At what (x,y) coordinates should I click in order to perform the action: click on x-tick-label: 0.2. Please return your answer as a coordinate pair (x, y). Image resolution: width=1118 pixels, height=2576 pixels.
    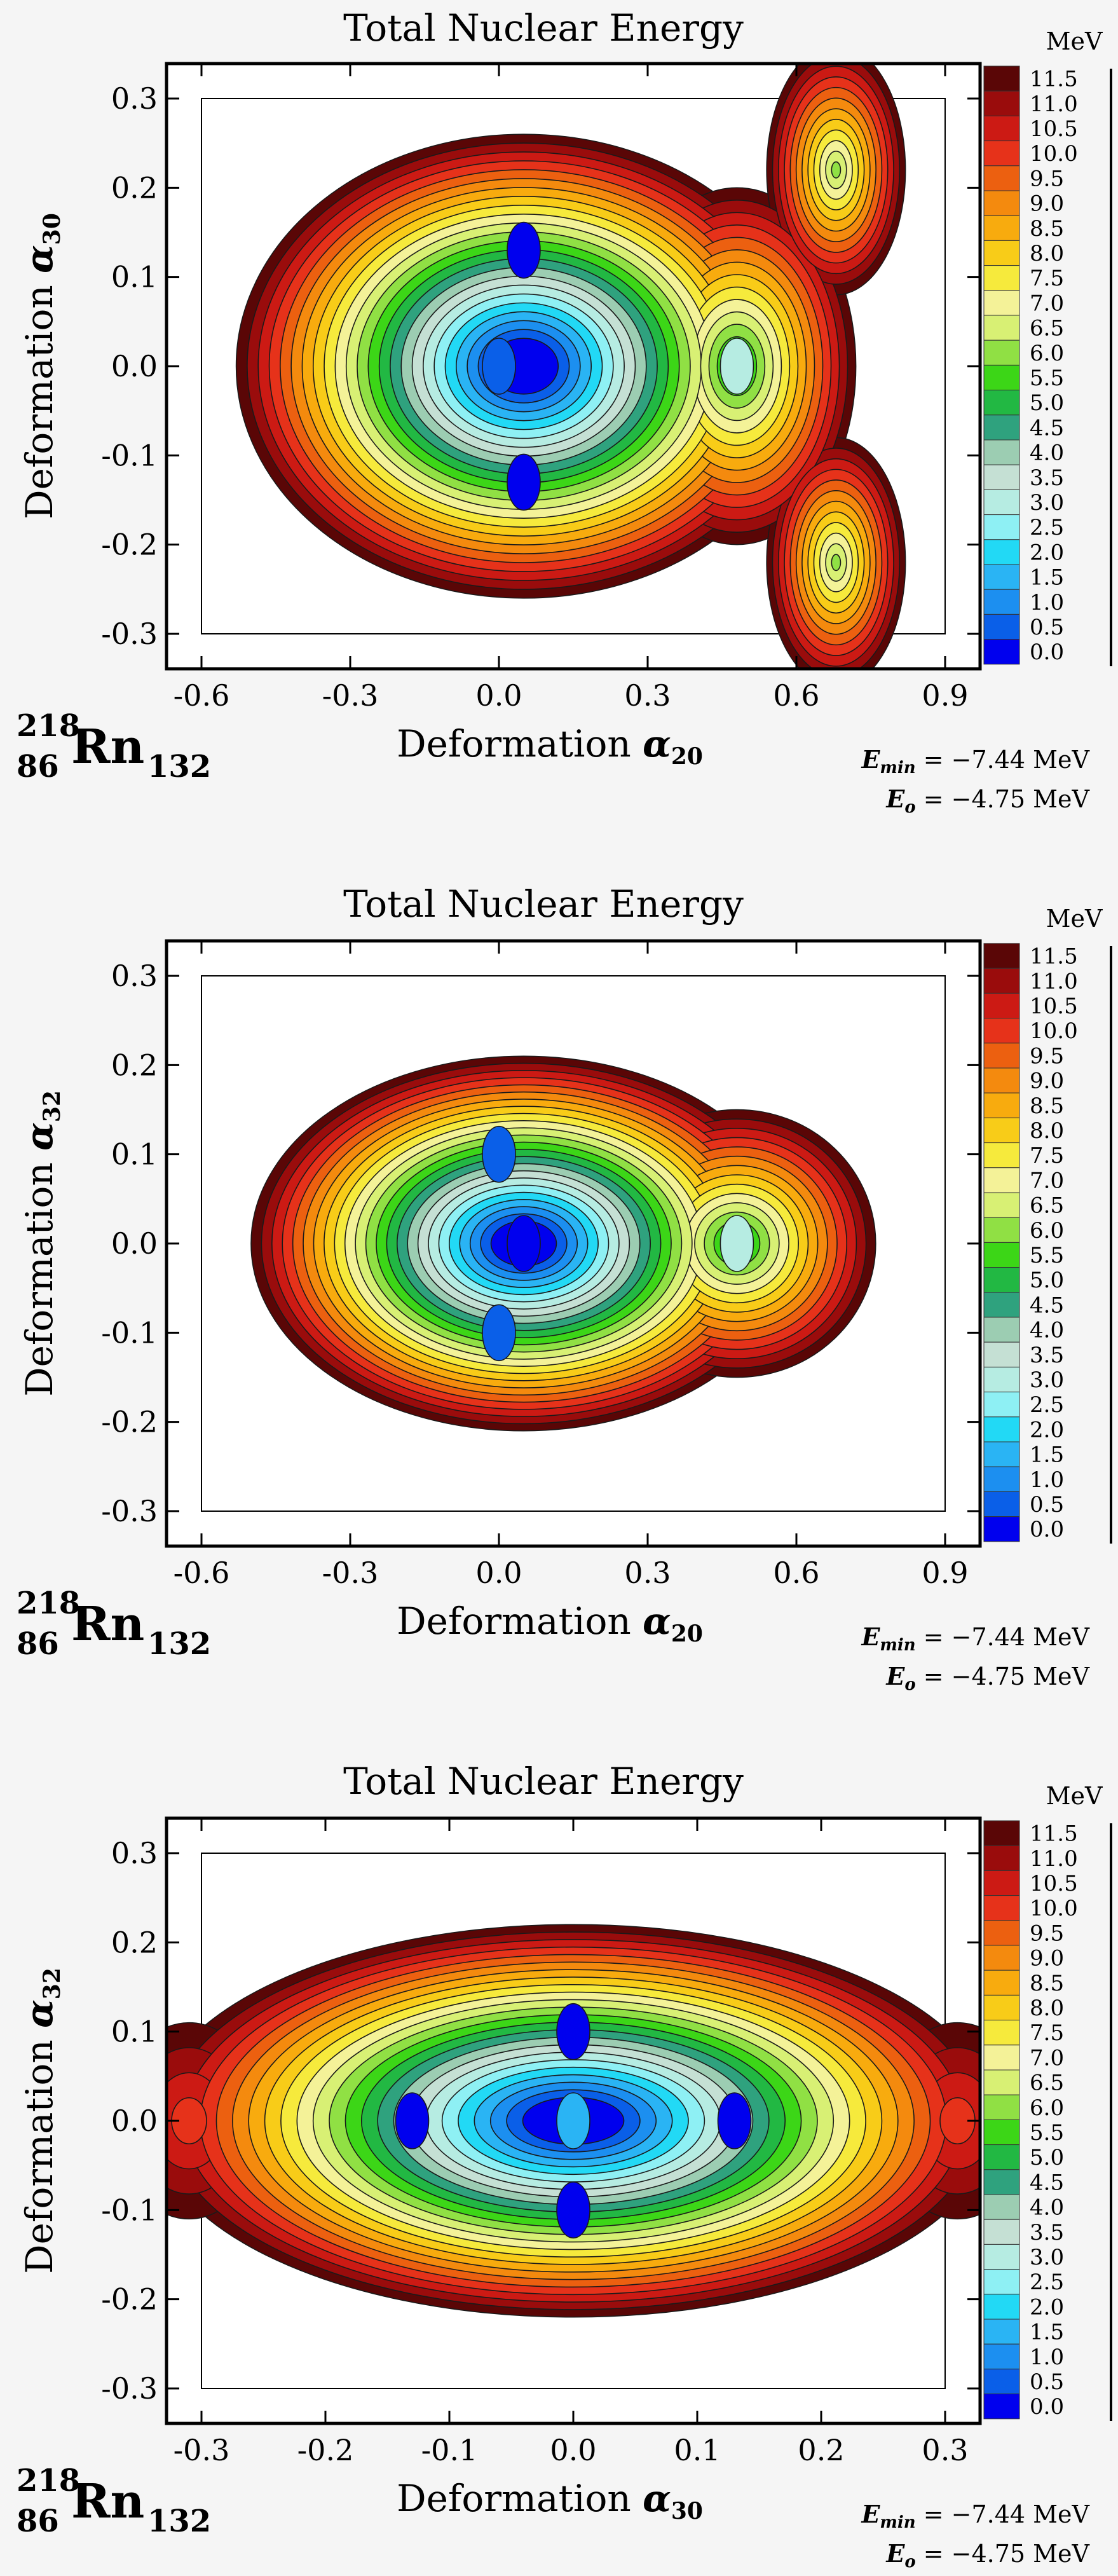
    Looking at the image, I should click on (821, 2450).